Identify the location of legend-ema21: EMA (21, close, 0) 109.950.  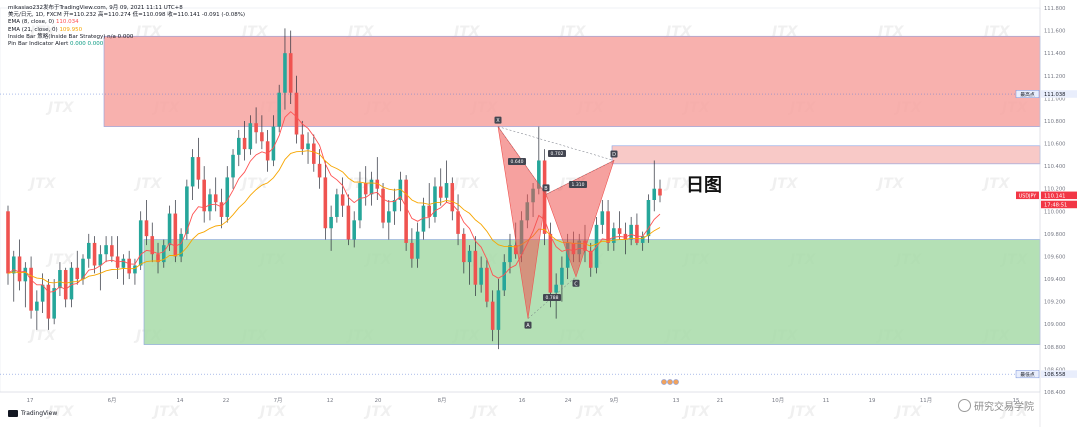
(126, 30).